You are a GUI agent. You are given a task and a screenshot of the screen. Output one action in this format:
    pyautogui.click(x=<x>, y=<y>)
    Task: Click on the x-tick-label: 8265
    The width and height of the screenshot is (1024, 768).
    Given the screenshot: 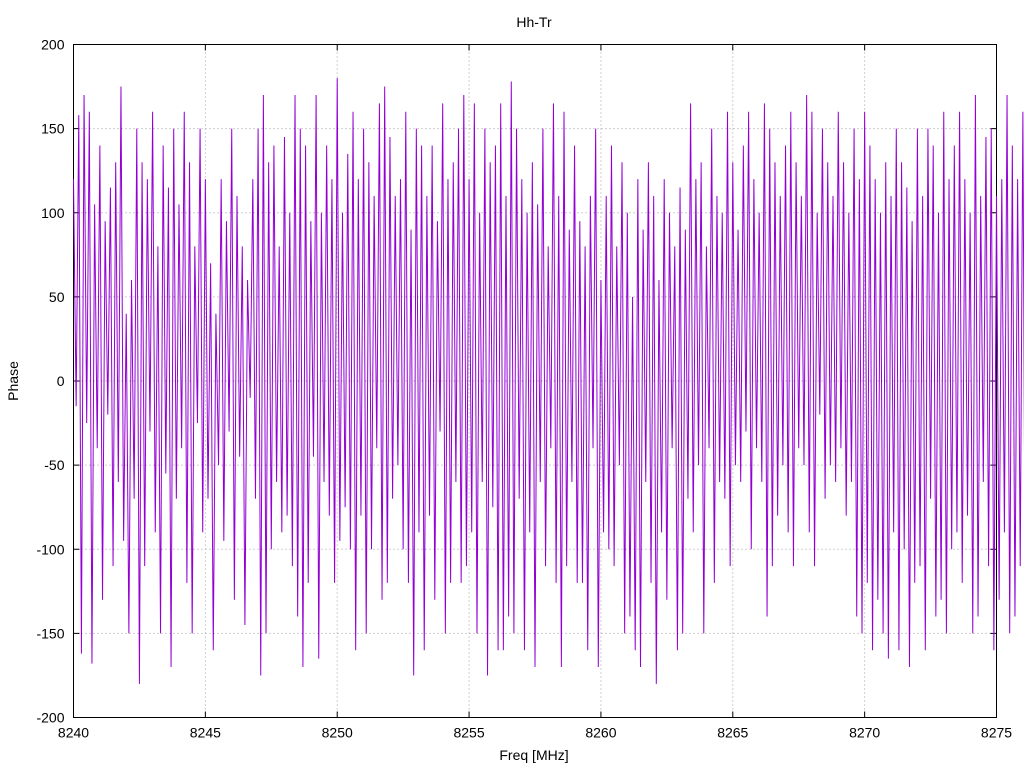 What is the action you would take?
    pyautogui.click(x=732, y=733)
    